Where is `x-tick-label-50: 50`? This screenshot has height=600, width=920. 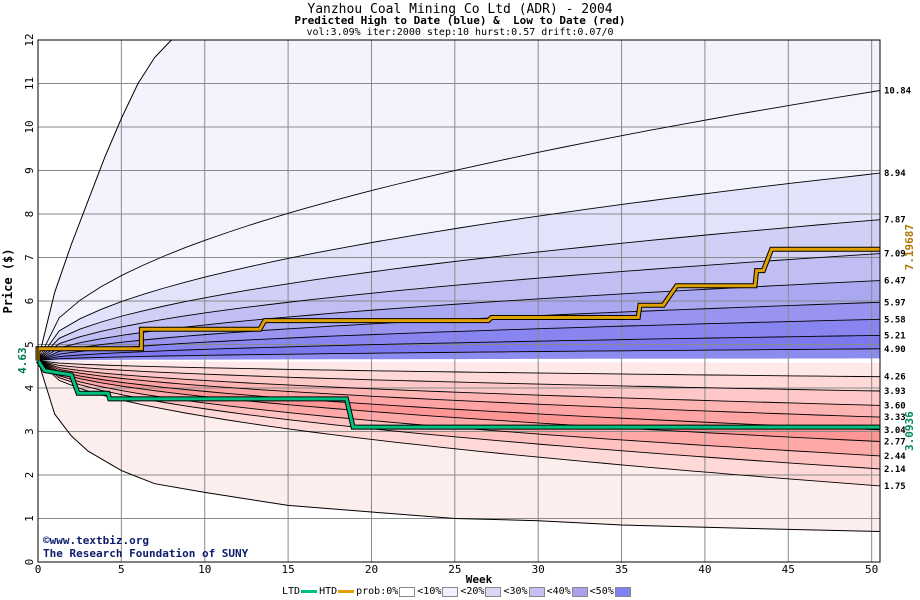
x-tick-label-50: 50 is located at coordinates (871, 569).